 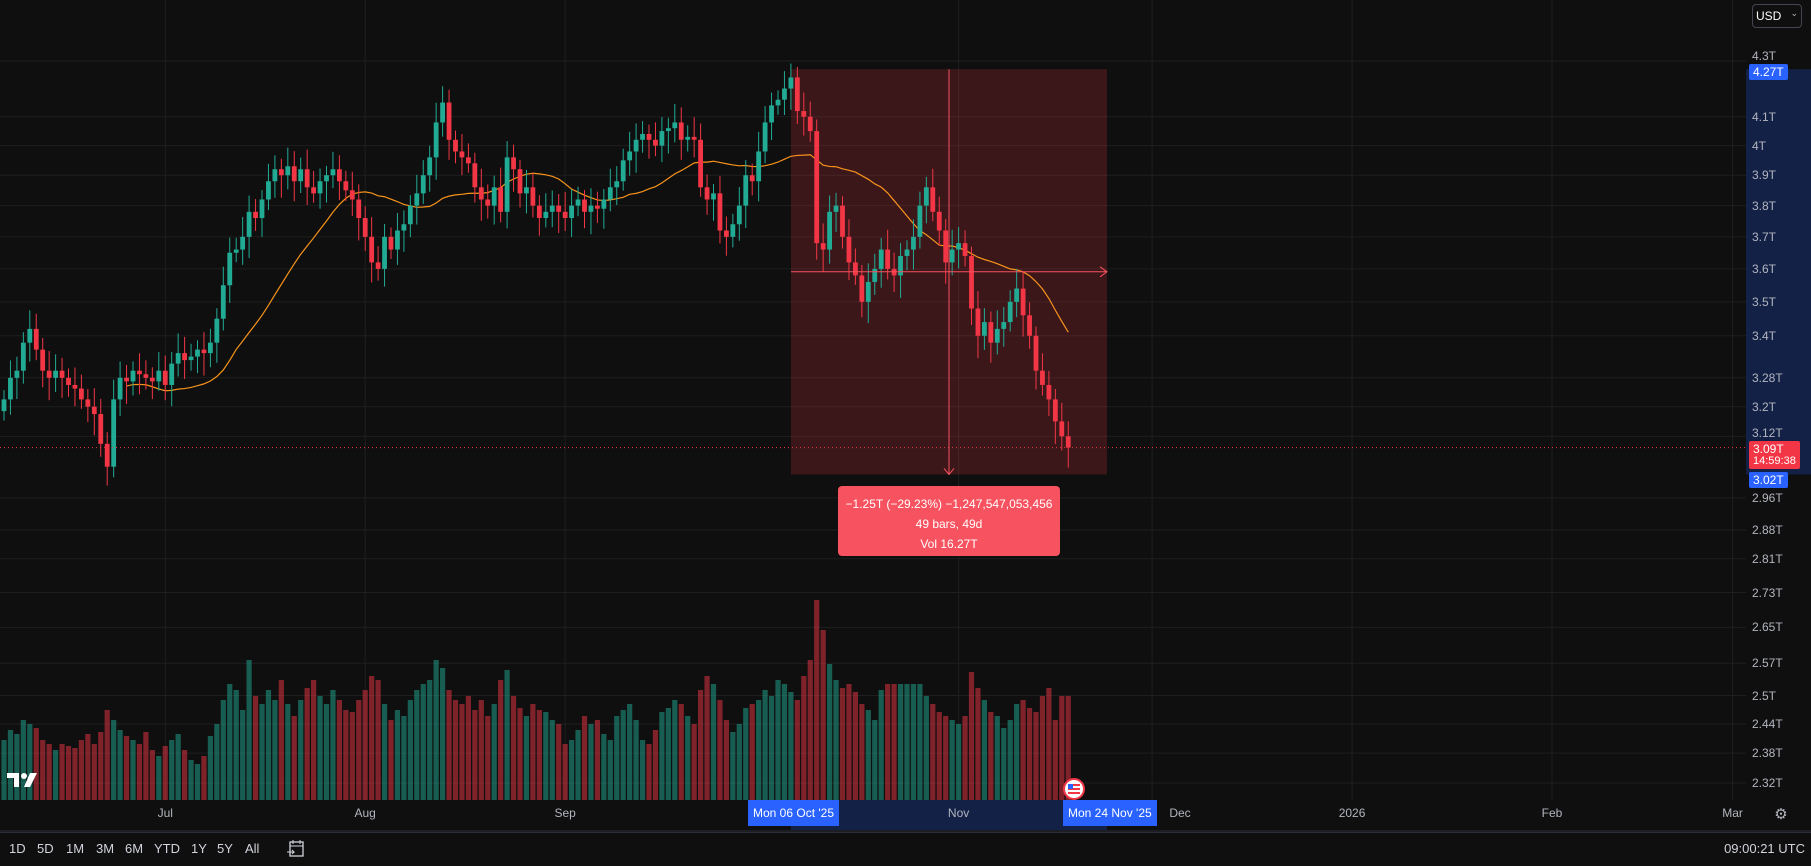 What do you see at coordinates (565, 813) in the screenshot?
I see `time-tick-label: Sep` at bounding box center [565, 813].